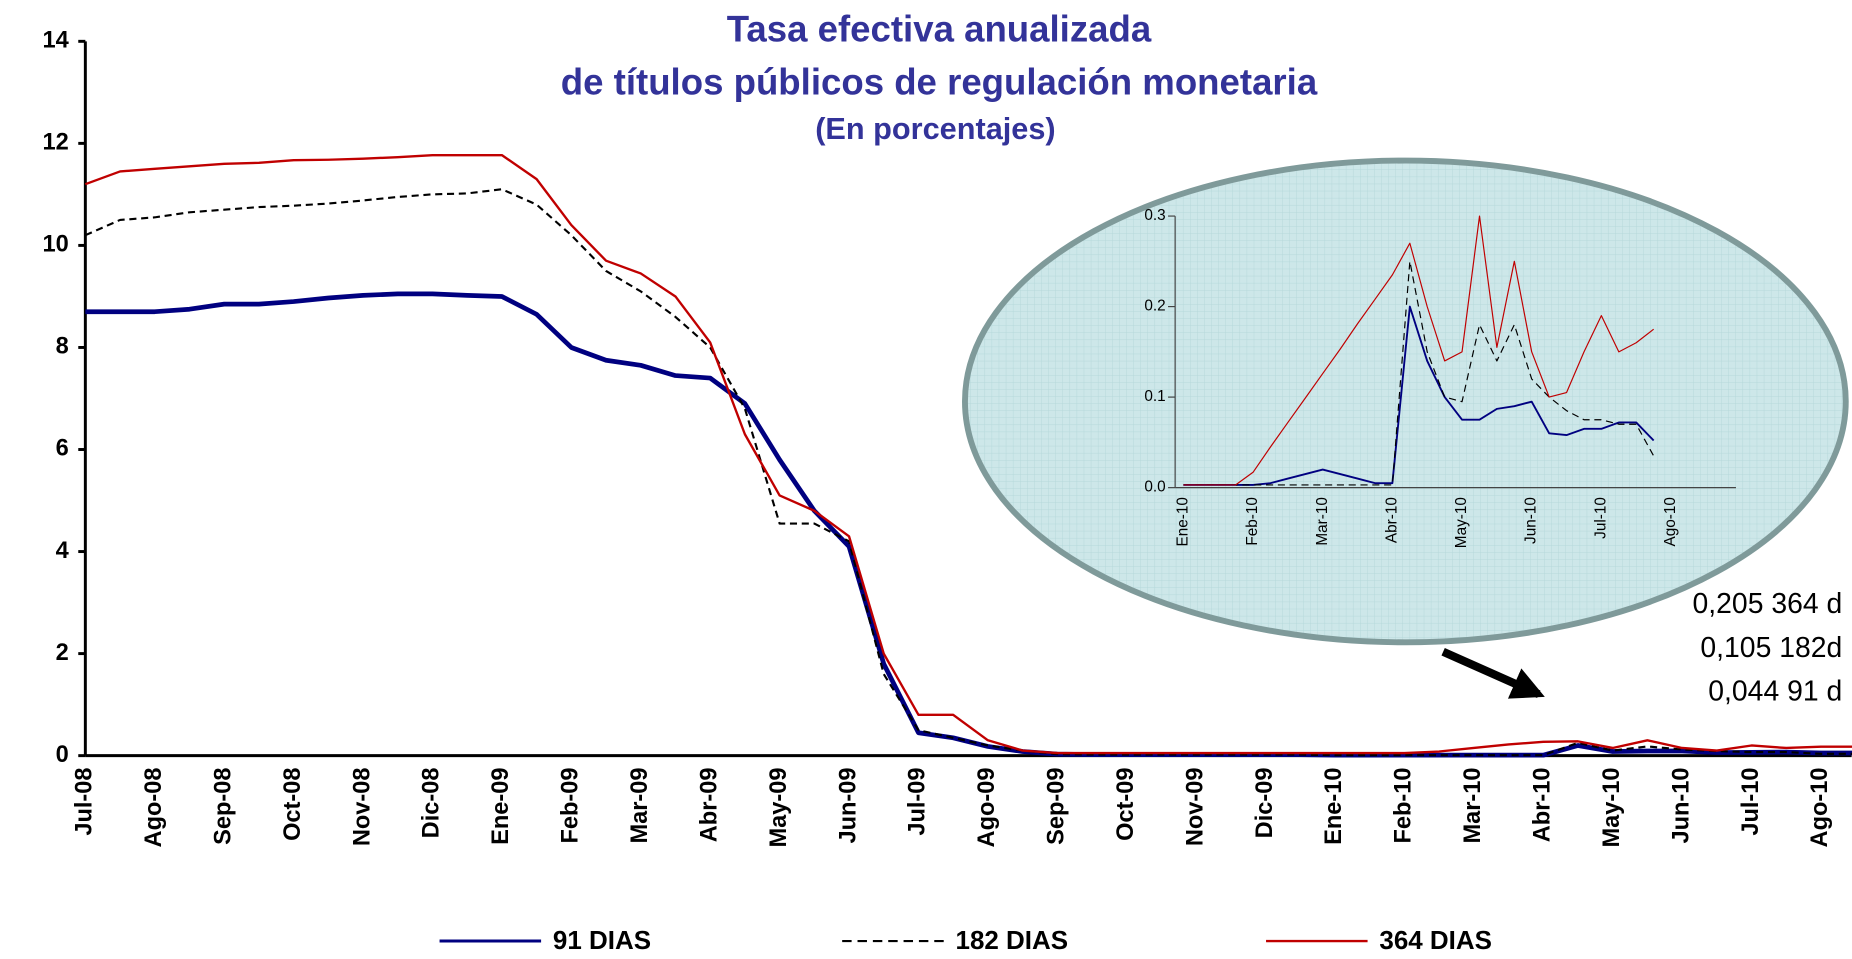 The image size is (1852, 959). What do you see at coordinates (62, 755) in the screenshot?
I see `y-tick-label: 0` at bounding box center [62, 755].